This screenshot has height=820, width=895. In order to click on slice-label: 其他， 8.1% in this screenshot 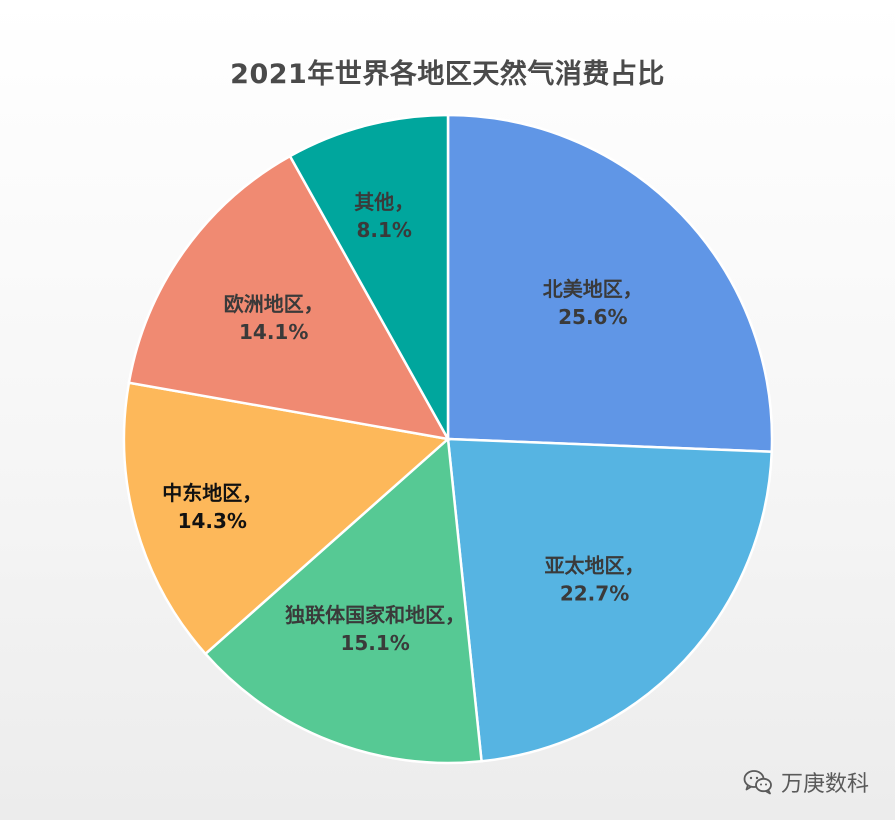, I will do `click(384, 216)`.